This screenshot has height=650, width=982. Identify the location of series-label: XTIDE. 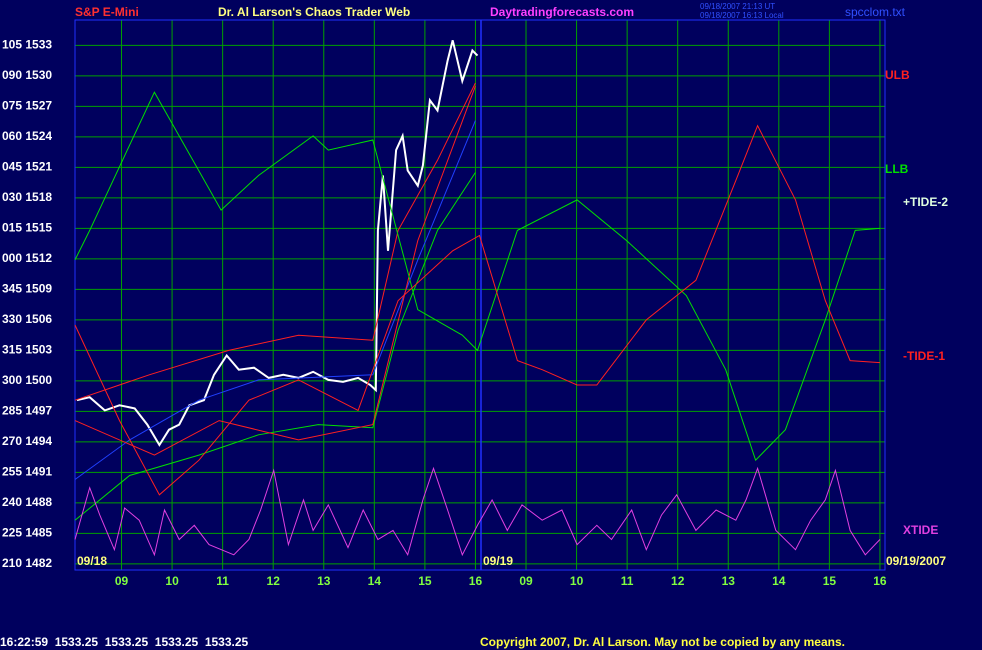
(920, 530).